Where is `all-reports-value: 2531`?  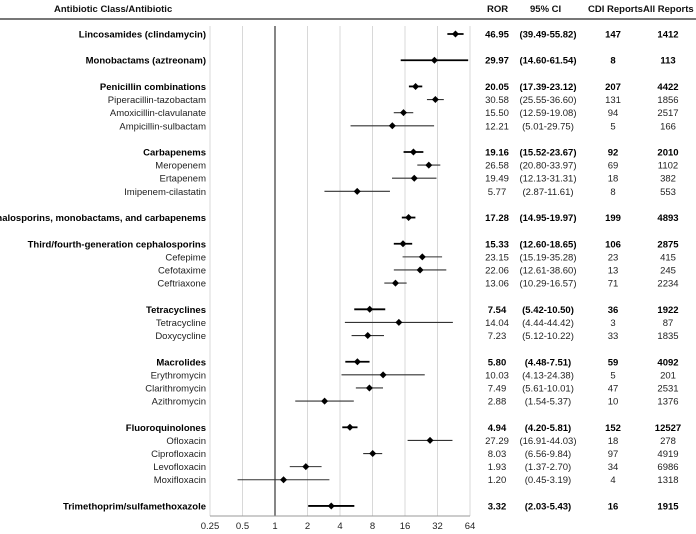 all-reports-value: 2531 is located at coordinates (667, 388).